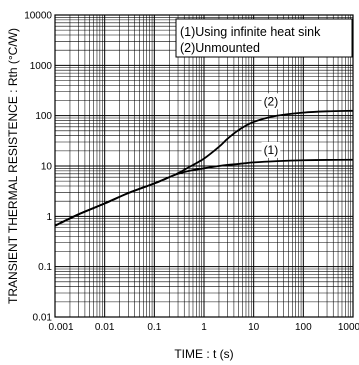 This screenshot has height=365, width=359. I want to click on curve-label-2: (2), so click(271, 101).